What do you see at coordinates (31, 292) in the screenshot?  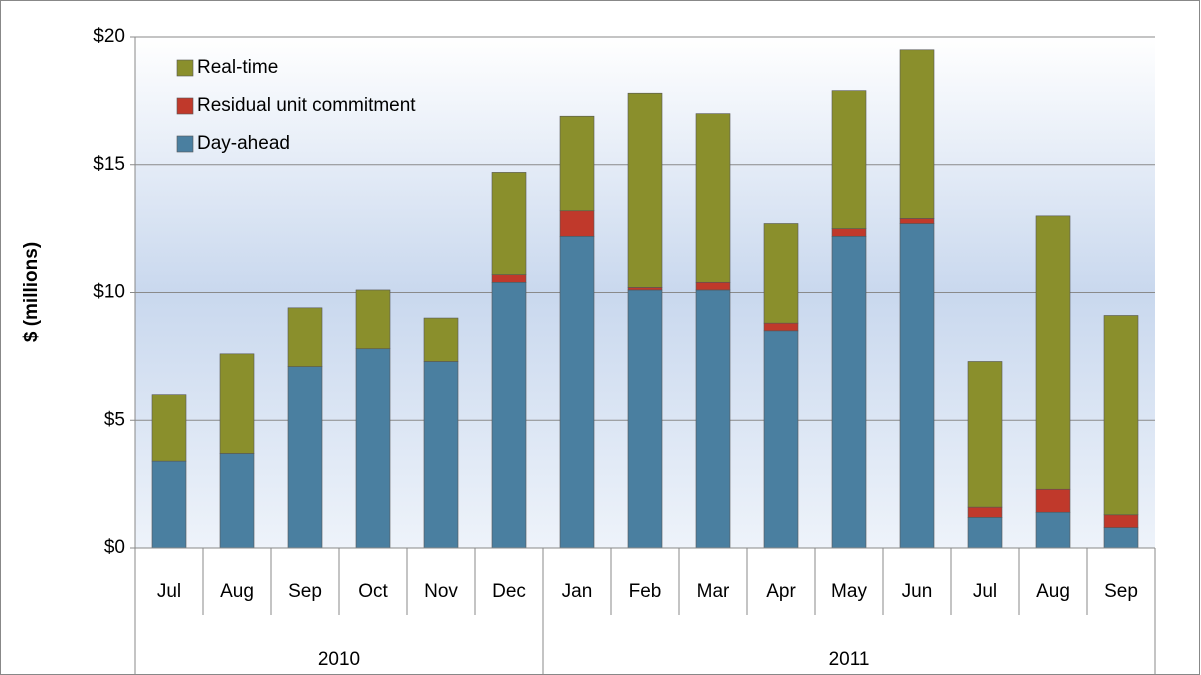 I see `y-axis-label: $ (millions)` at bounding box center [31, 292].